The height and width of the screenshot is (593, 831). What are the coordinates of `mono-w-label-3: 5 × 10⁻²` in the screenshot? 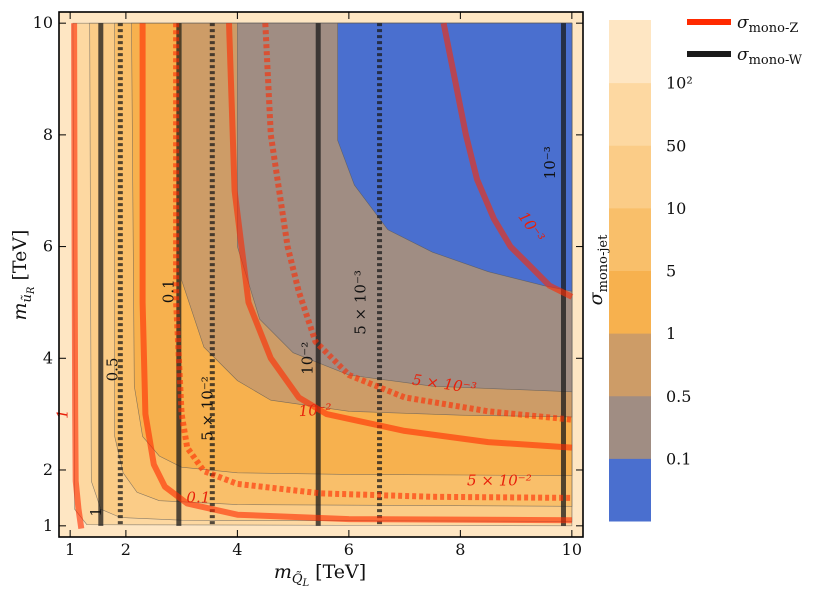 It's located at (207, 408).